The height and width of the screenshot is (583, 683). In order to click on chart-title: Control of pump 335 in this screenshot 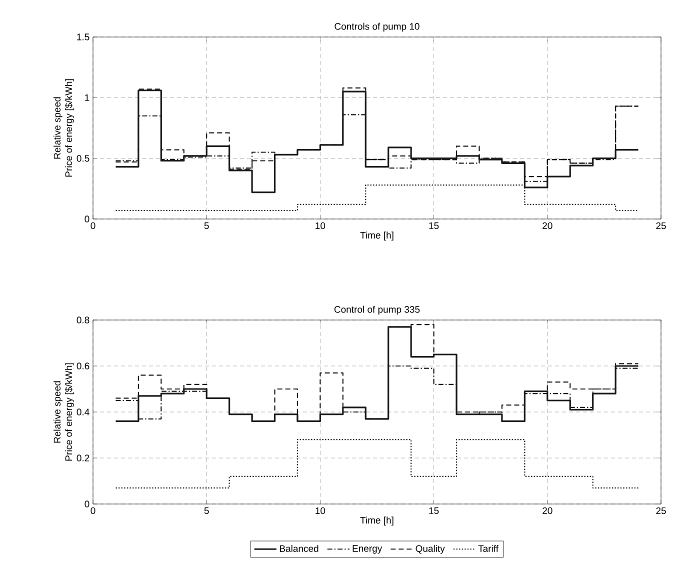, I will do `click(377, 310)`.